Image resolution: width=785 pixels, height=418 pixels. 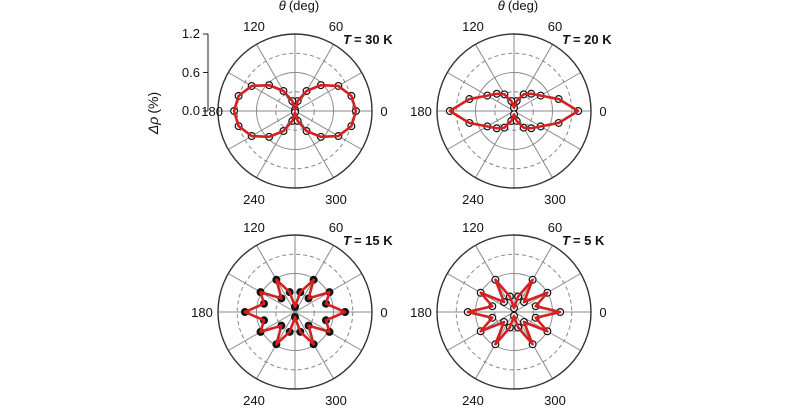 I want to click on polar-panel: 0 60 120 240 300 180 θ (deg) T = 30 K, so click(x=297, y=103).